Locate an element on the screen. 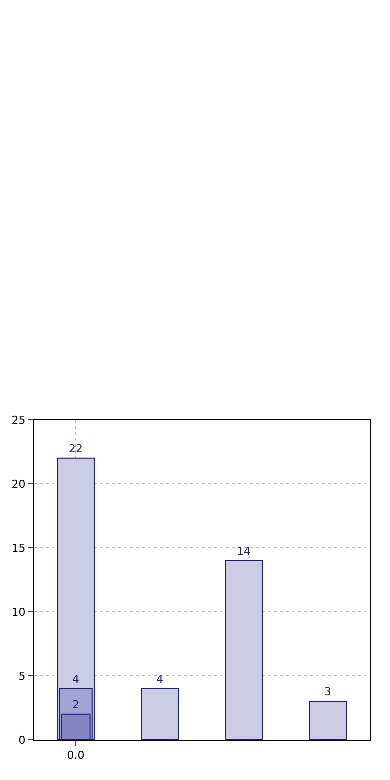 This screenshot has width=390, height=780. y-tick-label: 10 is located at coordinates (19, 612).